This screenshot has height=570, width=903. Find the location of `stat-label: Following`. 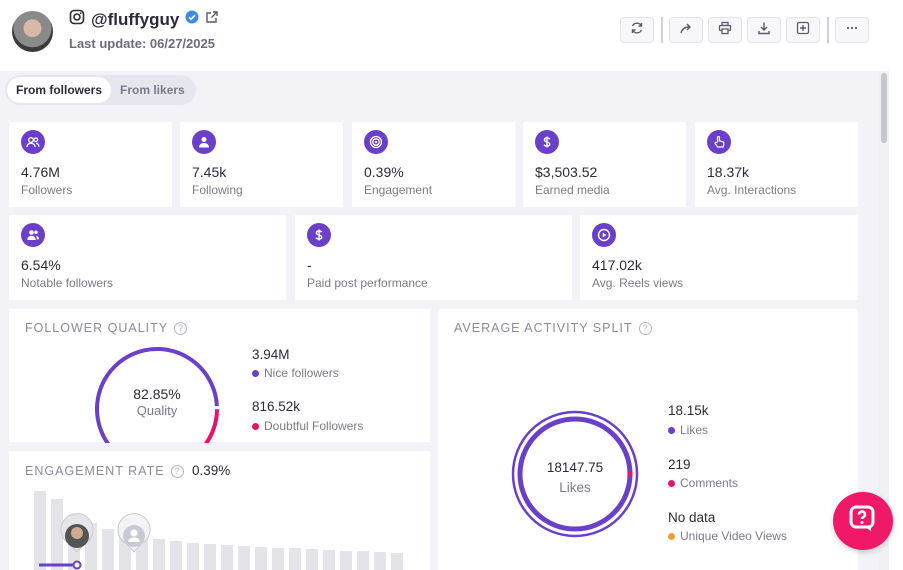

stat-label: Following is located at coordinates (217, 190).